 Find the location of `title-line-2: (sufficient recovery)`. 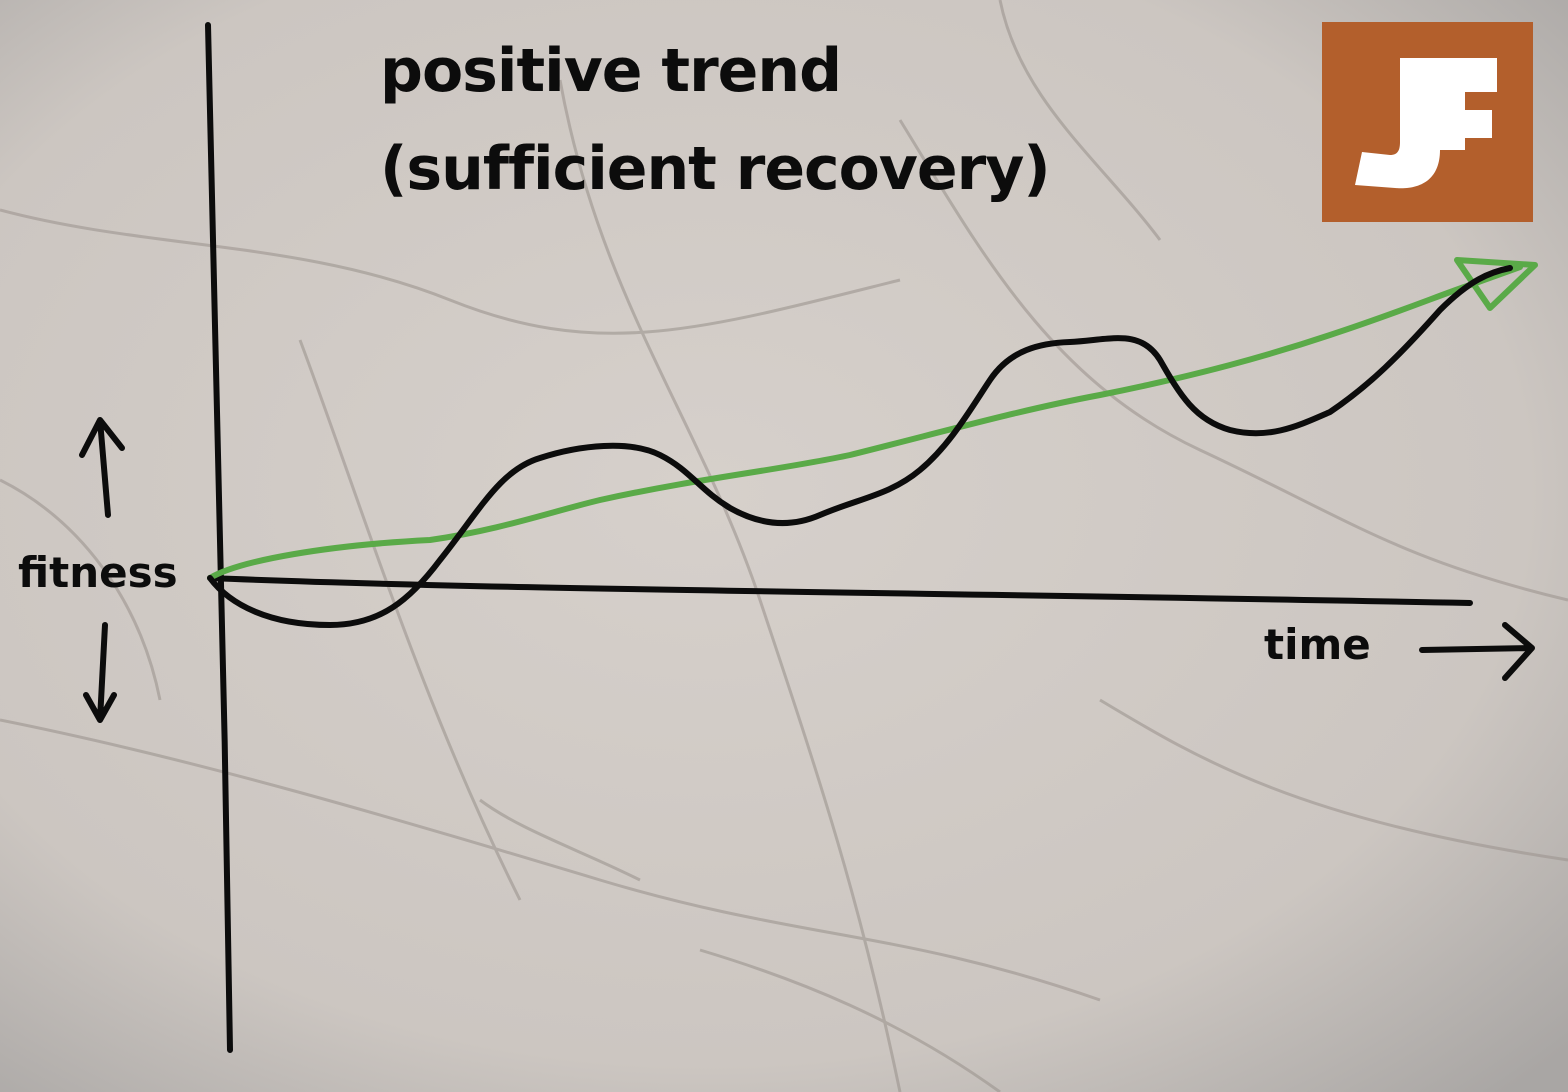

title-line-2: (sufficient recovery) is located at coordinates (715, 169).